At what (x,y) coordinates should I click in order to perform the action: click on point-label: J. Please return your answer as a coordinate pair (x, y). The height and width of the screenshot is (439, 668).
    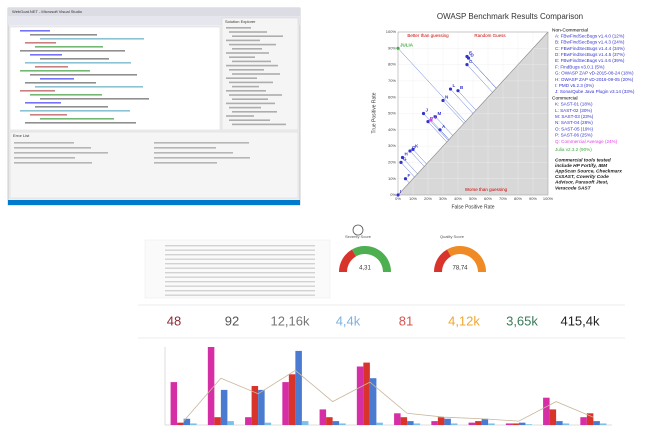
    Looking at the image, I should click on (427, 110).